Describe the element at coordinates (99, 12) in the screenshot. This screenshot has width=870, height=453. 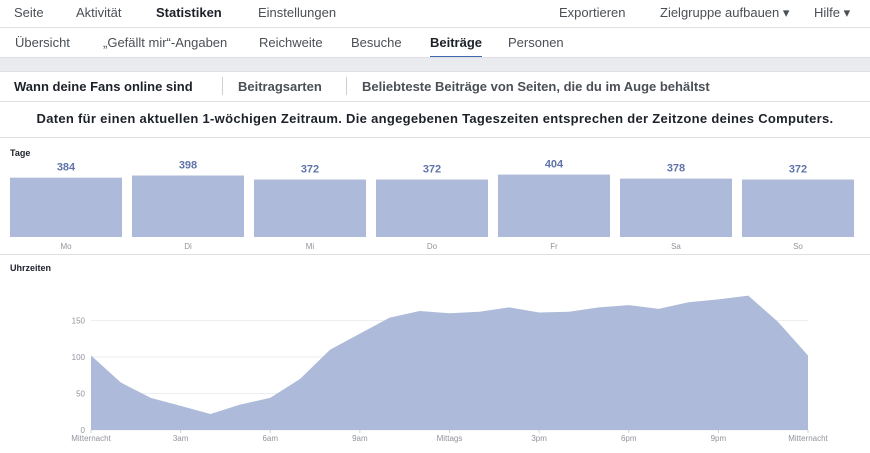
I see `nav-item: Aktivität` at that location.